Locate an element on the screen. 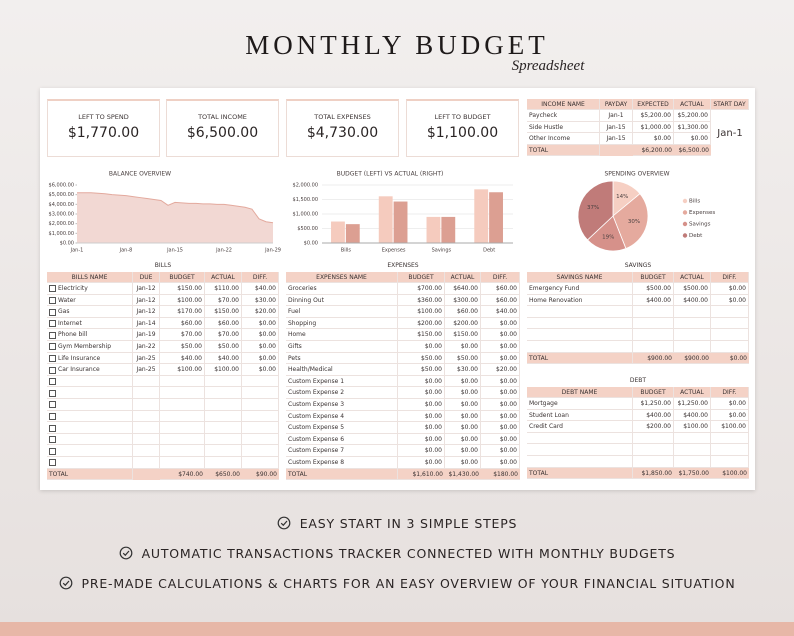 The width and height of the screenshot is (794, 636). table-cell: $200.00 is located at coordinates (463, 323).